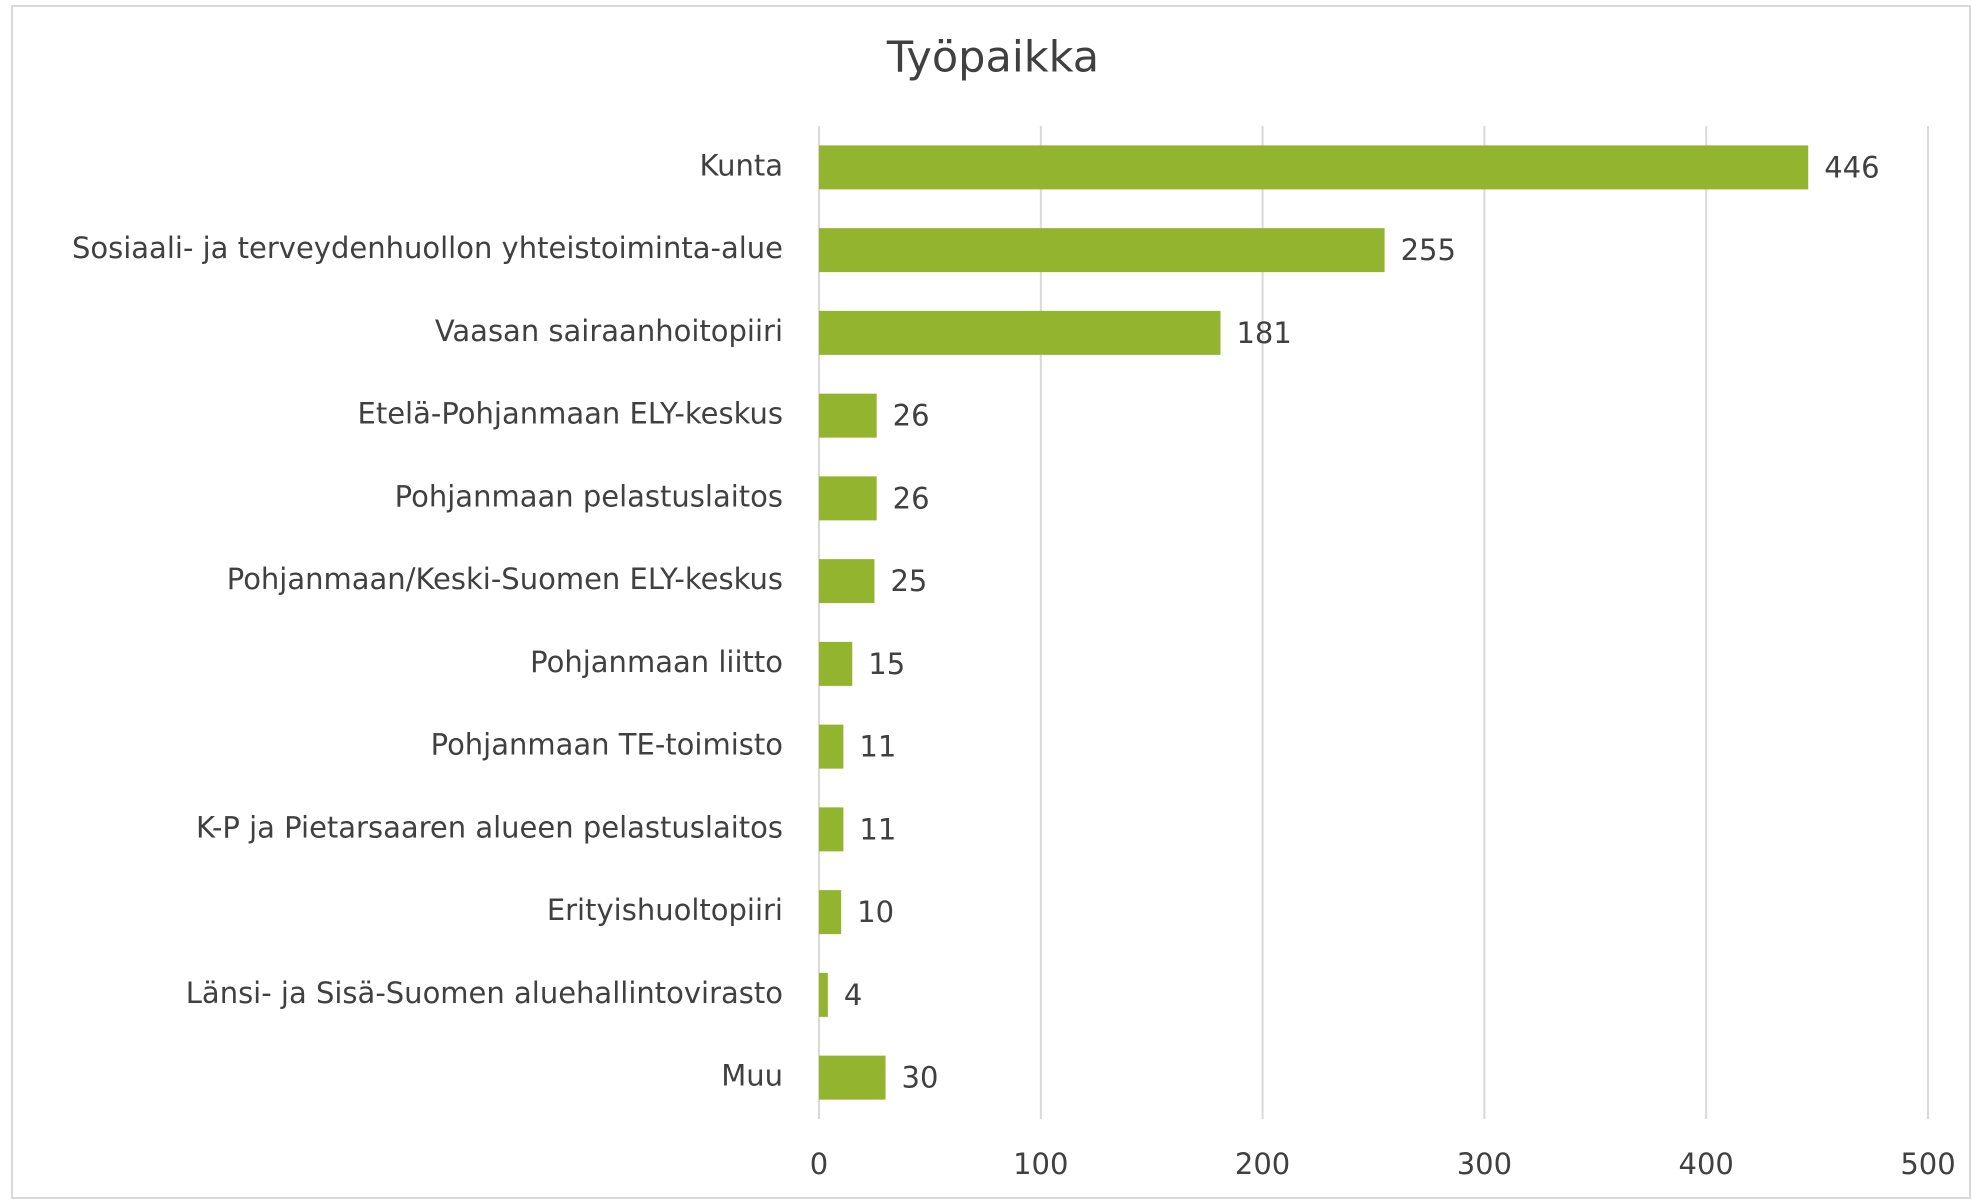  I want to click on x-tick-label: 300, so click(1484, 1164).